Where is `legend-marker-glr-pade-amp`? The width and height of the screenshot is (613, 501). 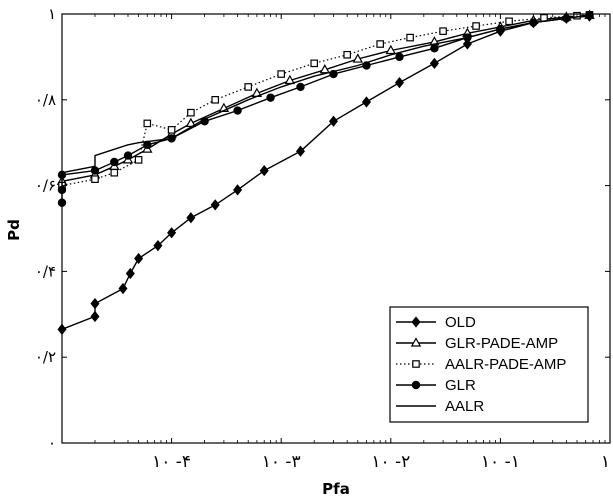
legend-marker-glr-pade-amp is located at coordinates (416, 342).